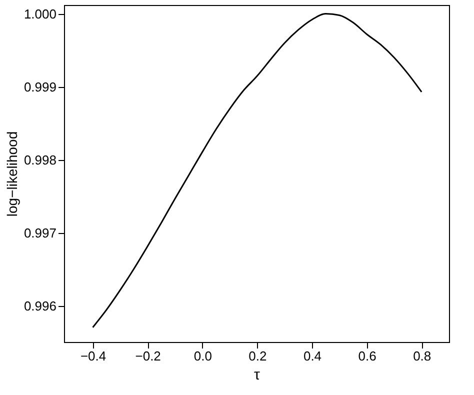  I want to click on x-tick-label: 0.8, so click(422, 356).